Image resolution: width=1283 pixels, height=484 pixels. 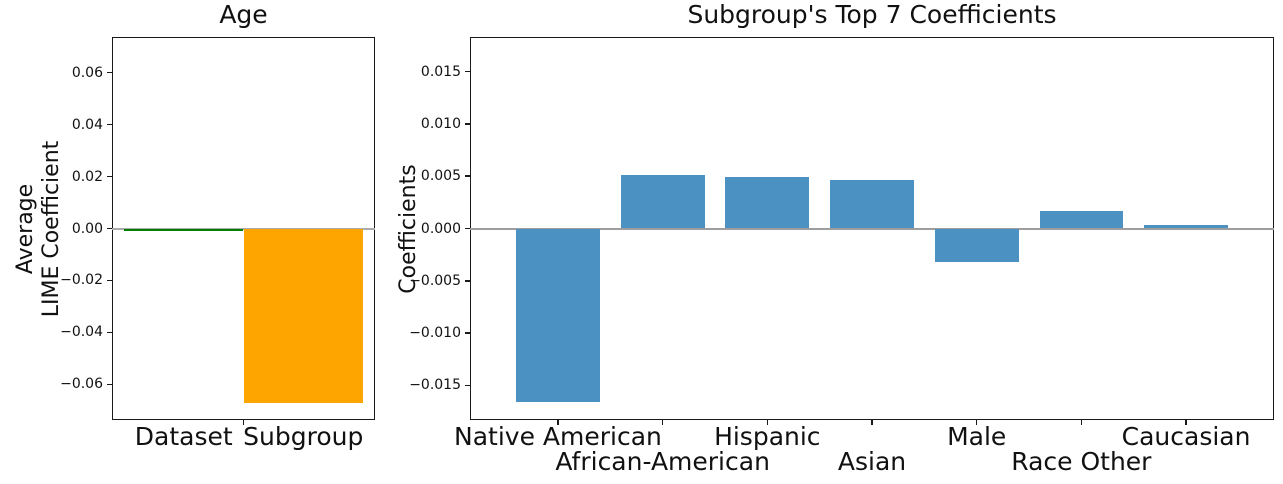 I want to click on x-label-dataset: Dataset, so click(x=183, y=436).